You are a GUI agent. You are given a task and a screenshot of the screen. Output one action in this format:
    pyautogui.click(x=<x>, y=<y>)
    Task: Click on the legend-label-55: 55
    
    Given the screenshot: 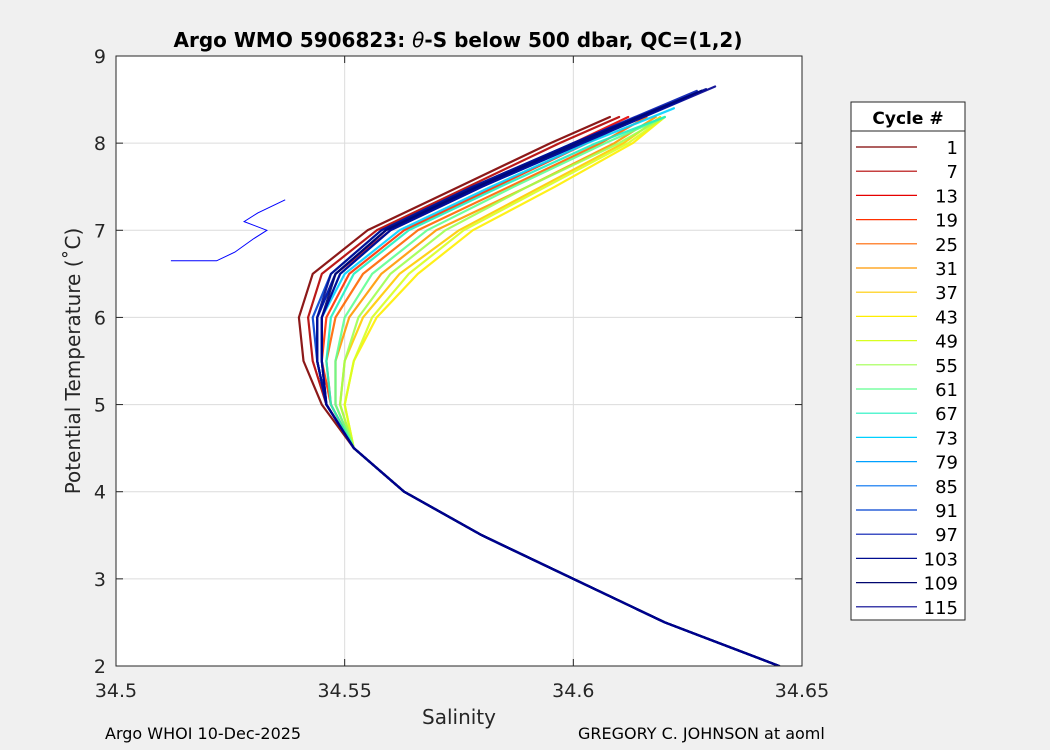 What is the action you would take?
    pyautogui.click(x=946, y=366)
    